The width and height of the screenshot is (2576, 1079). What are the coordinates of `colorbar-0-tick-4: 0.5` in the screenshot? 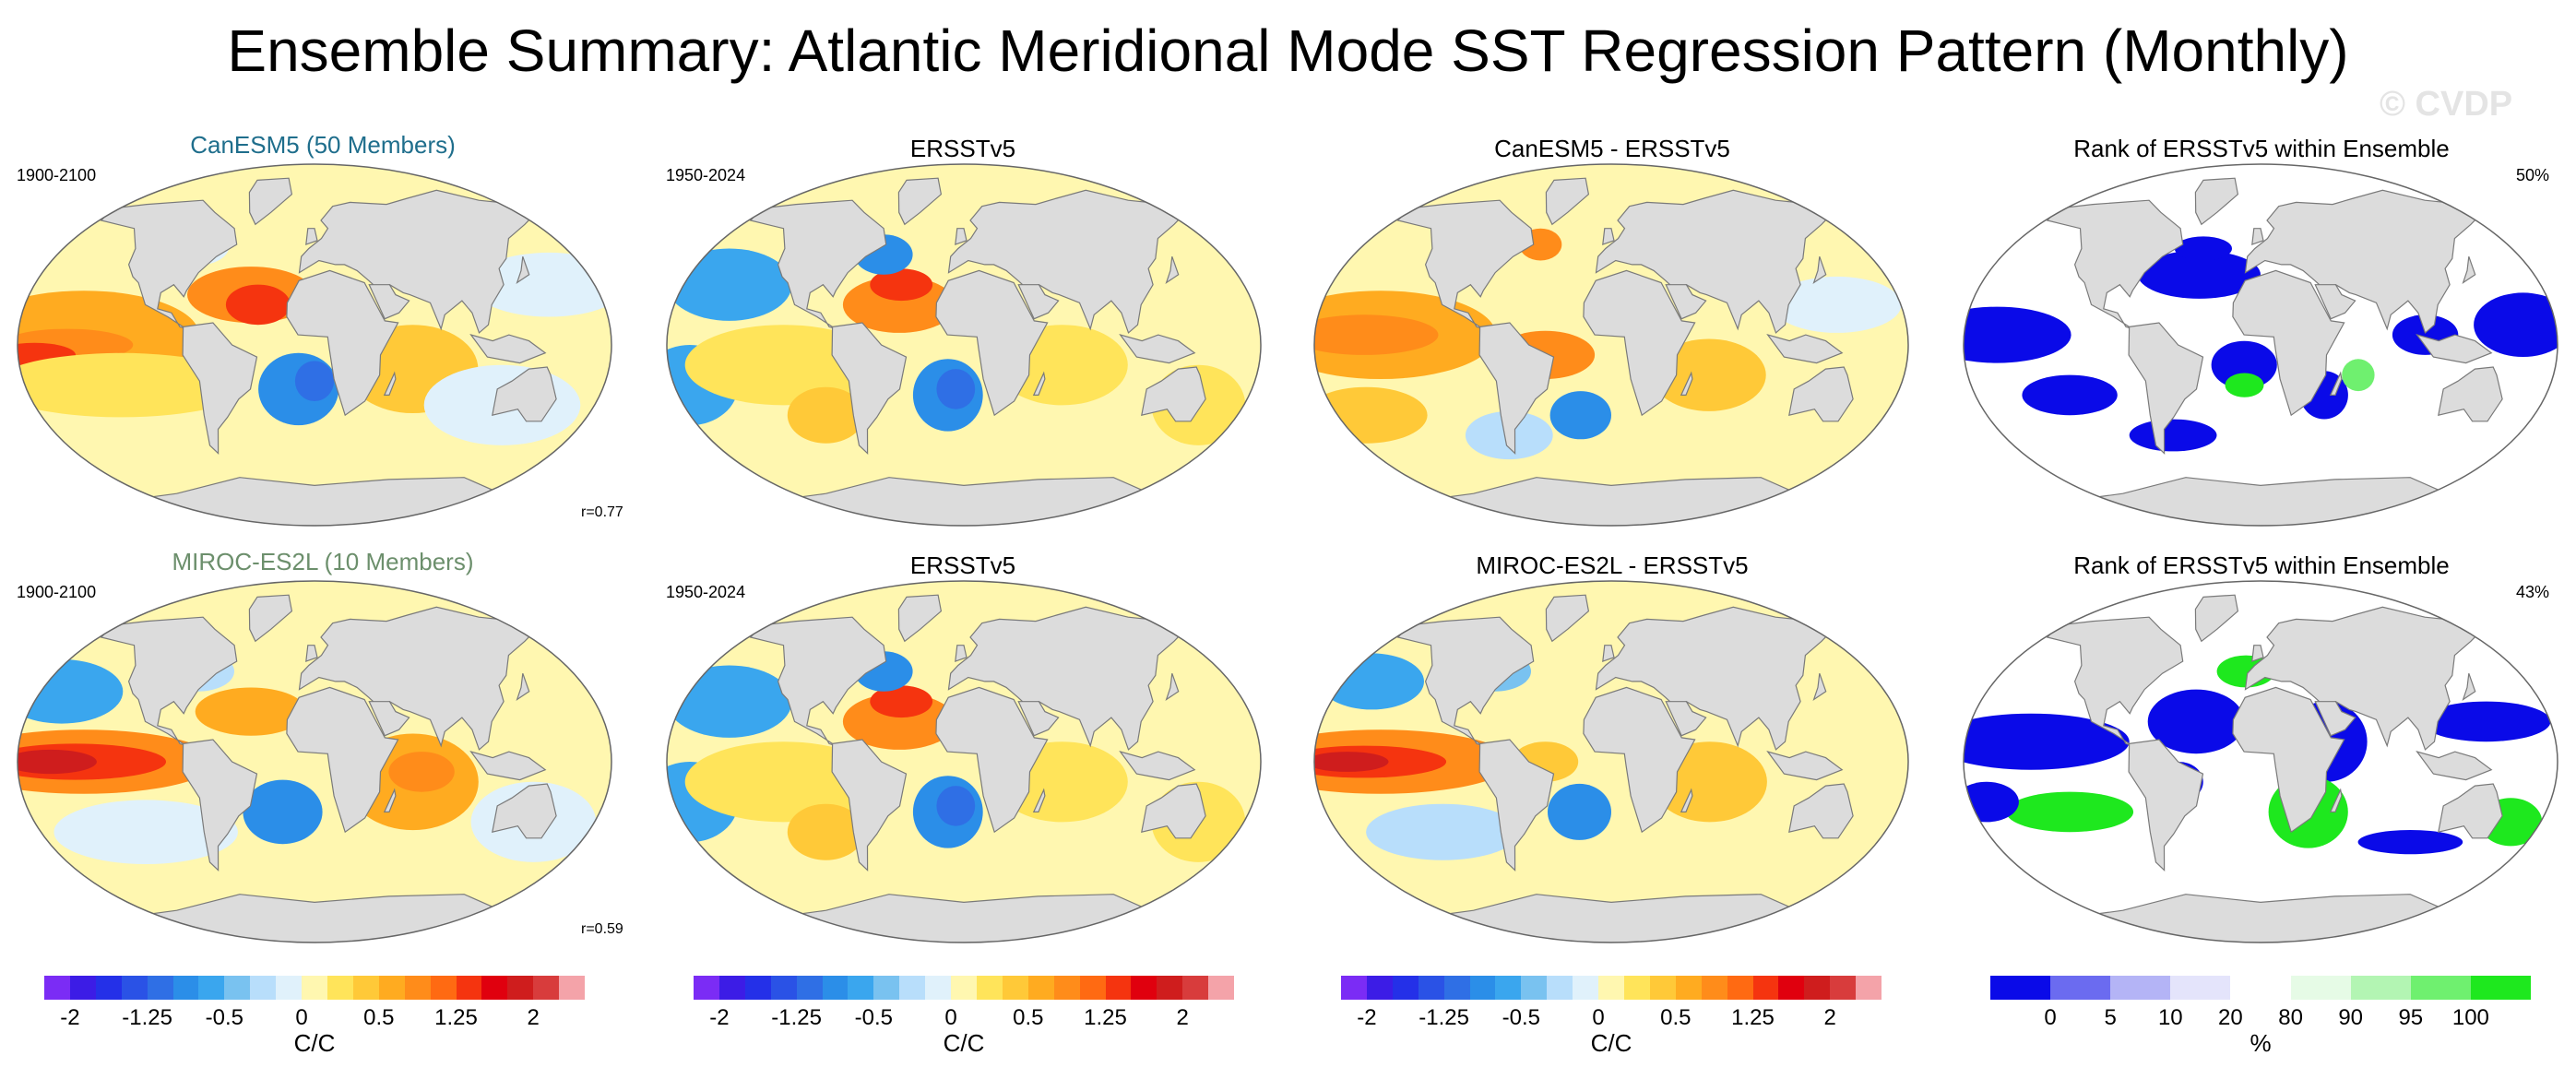 It's located at (379, 1017).